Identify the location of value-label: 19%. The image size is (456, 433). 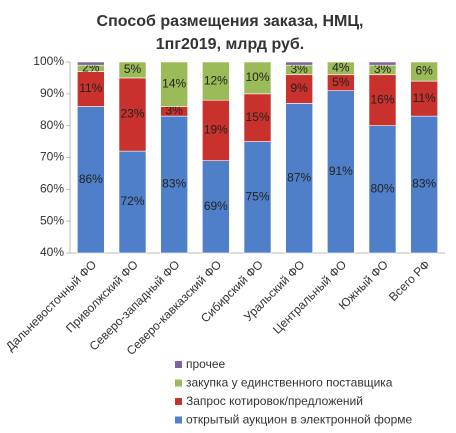
(216, 130).